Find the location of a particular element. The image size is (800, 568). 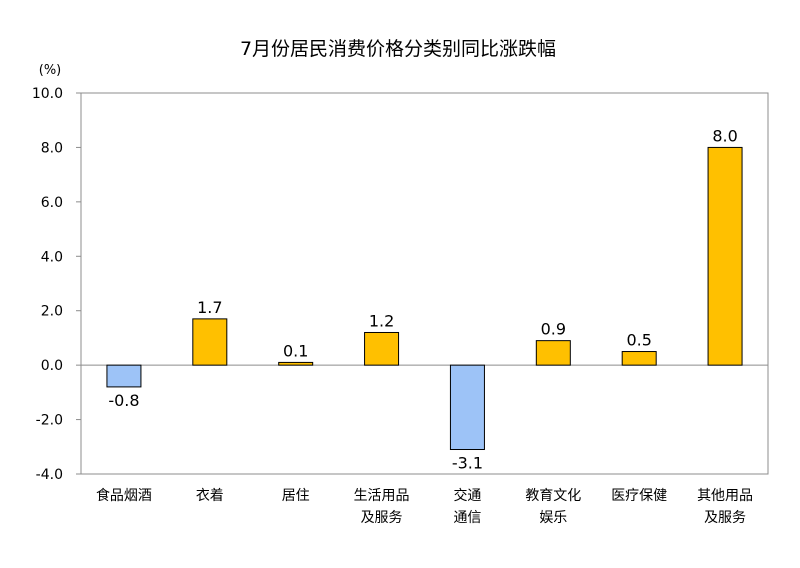

x-category-label: 通信 is located at coordinates (467, 518).